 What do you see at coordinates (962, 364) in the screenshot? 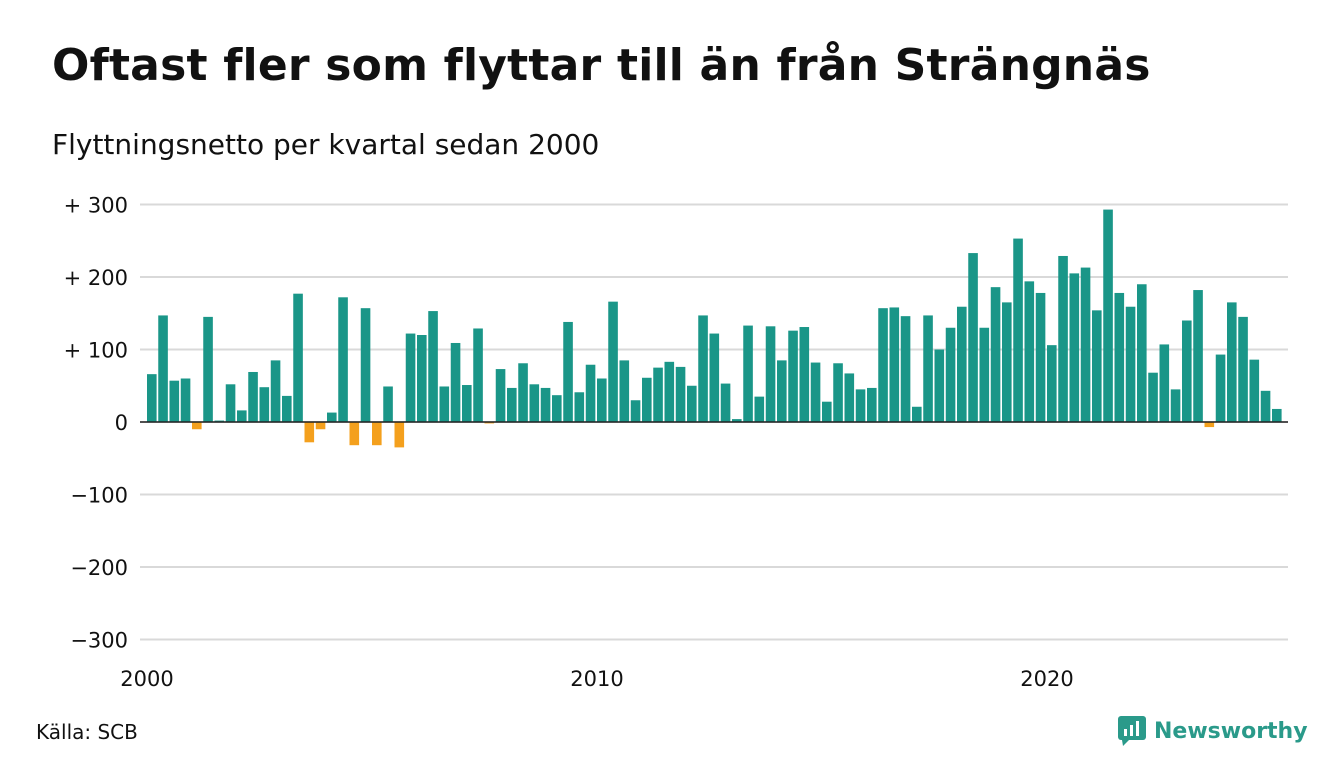
I see `bar-2018-k1` at bounding box center [962, 364].